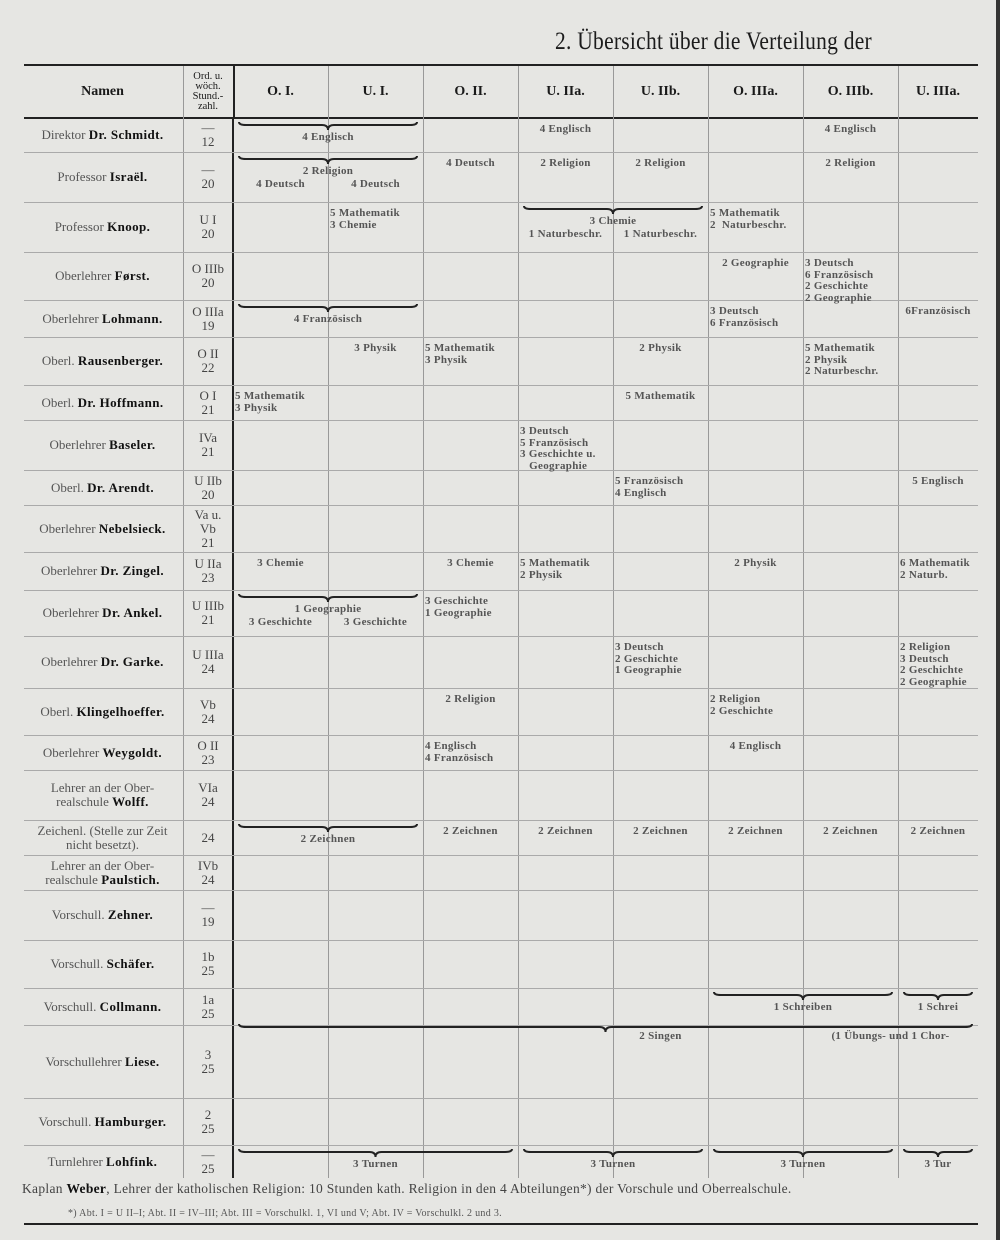 This screenshot has width=1000, height=1240. I want to click on name-surname: Zehner., so click(130, 914).